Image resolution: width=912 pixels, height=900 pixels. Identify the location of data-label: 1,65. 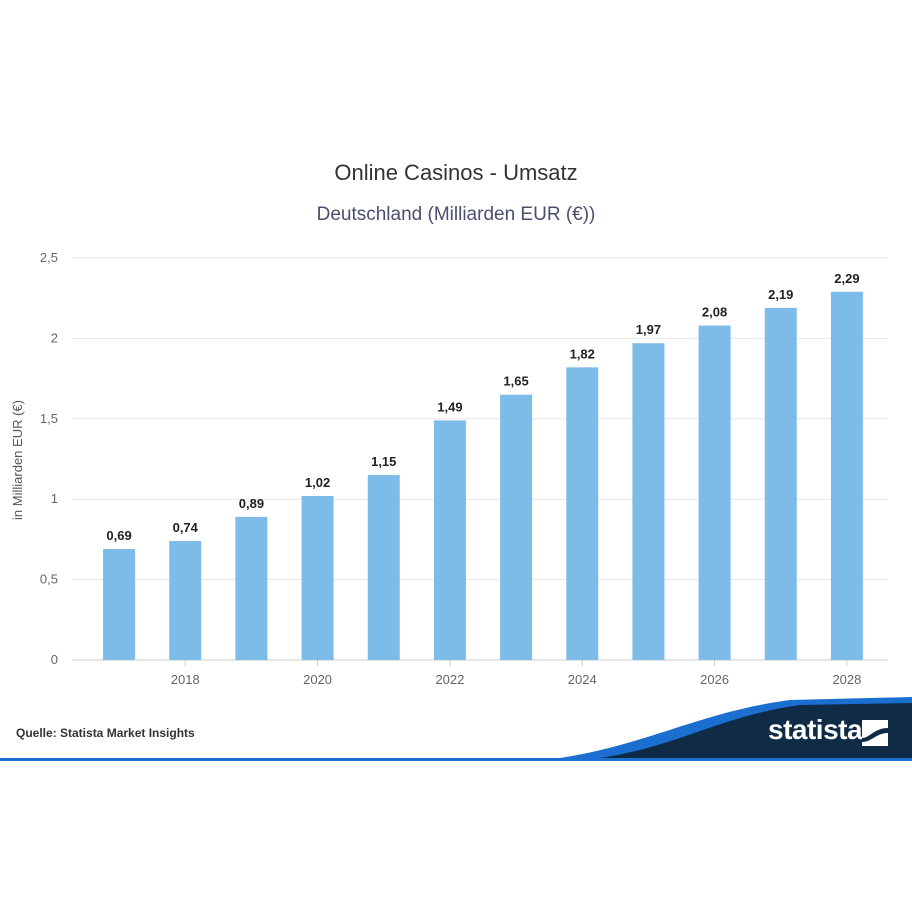
(515, 381).